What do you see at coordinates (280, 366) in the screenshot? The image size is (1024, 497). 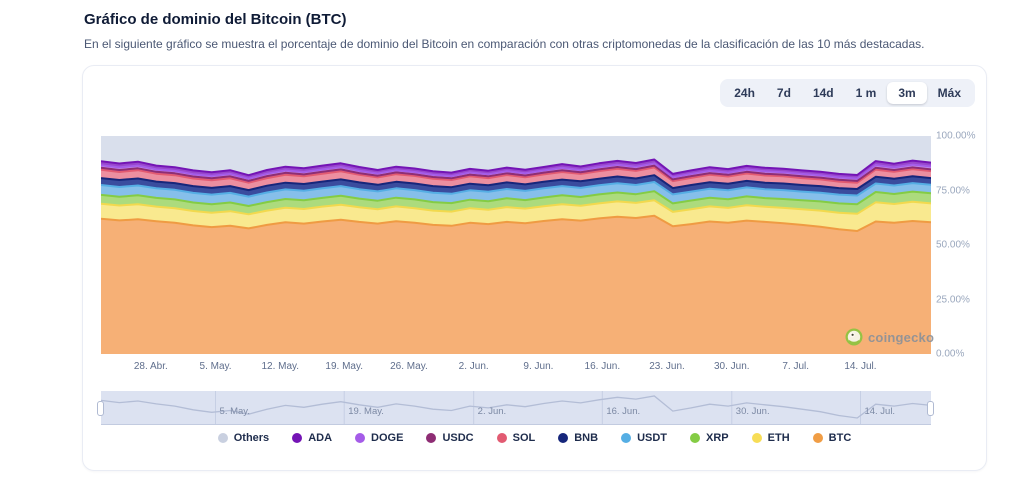 I see `x-axis-label: 12. May.` at bounding box center [280, 366].